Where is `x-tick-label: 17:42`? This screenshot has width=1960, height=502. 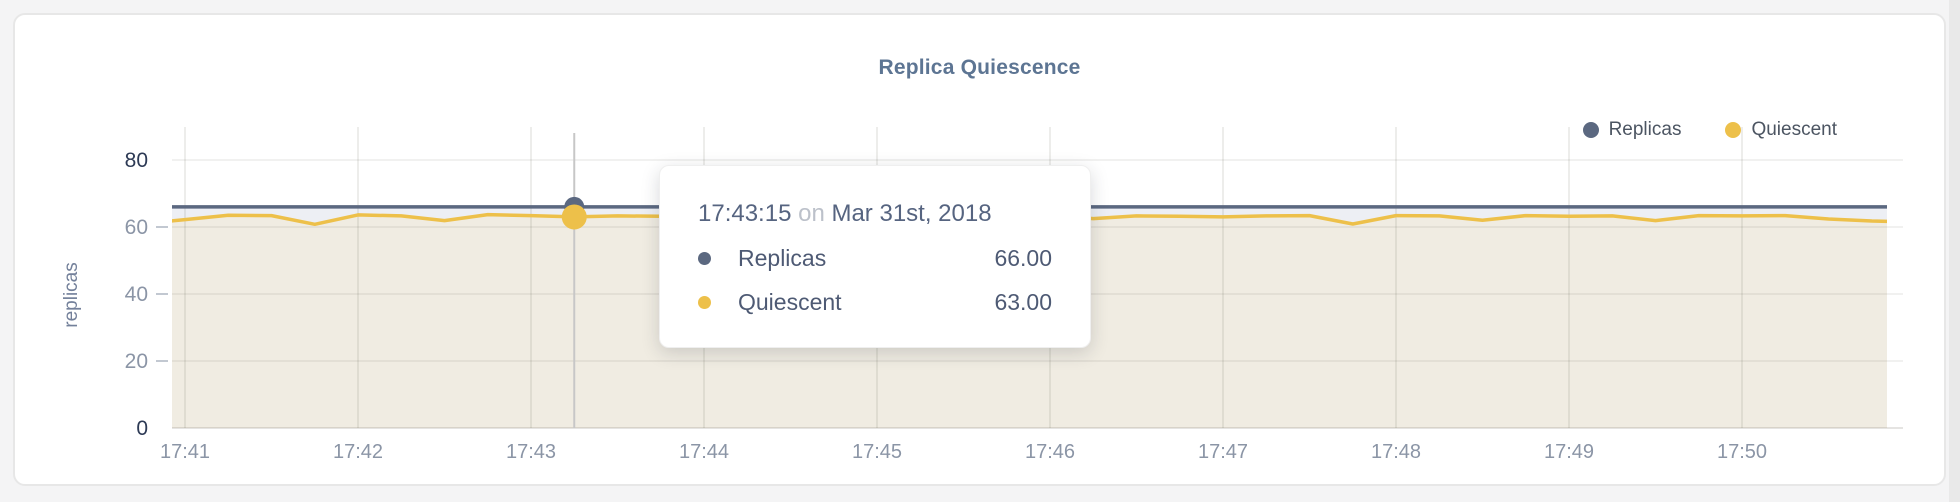
x-tick-label: 17:42 is located at coordinates (358, 452).